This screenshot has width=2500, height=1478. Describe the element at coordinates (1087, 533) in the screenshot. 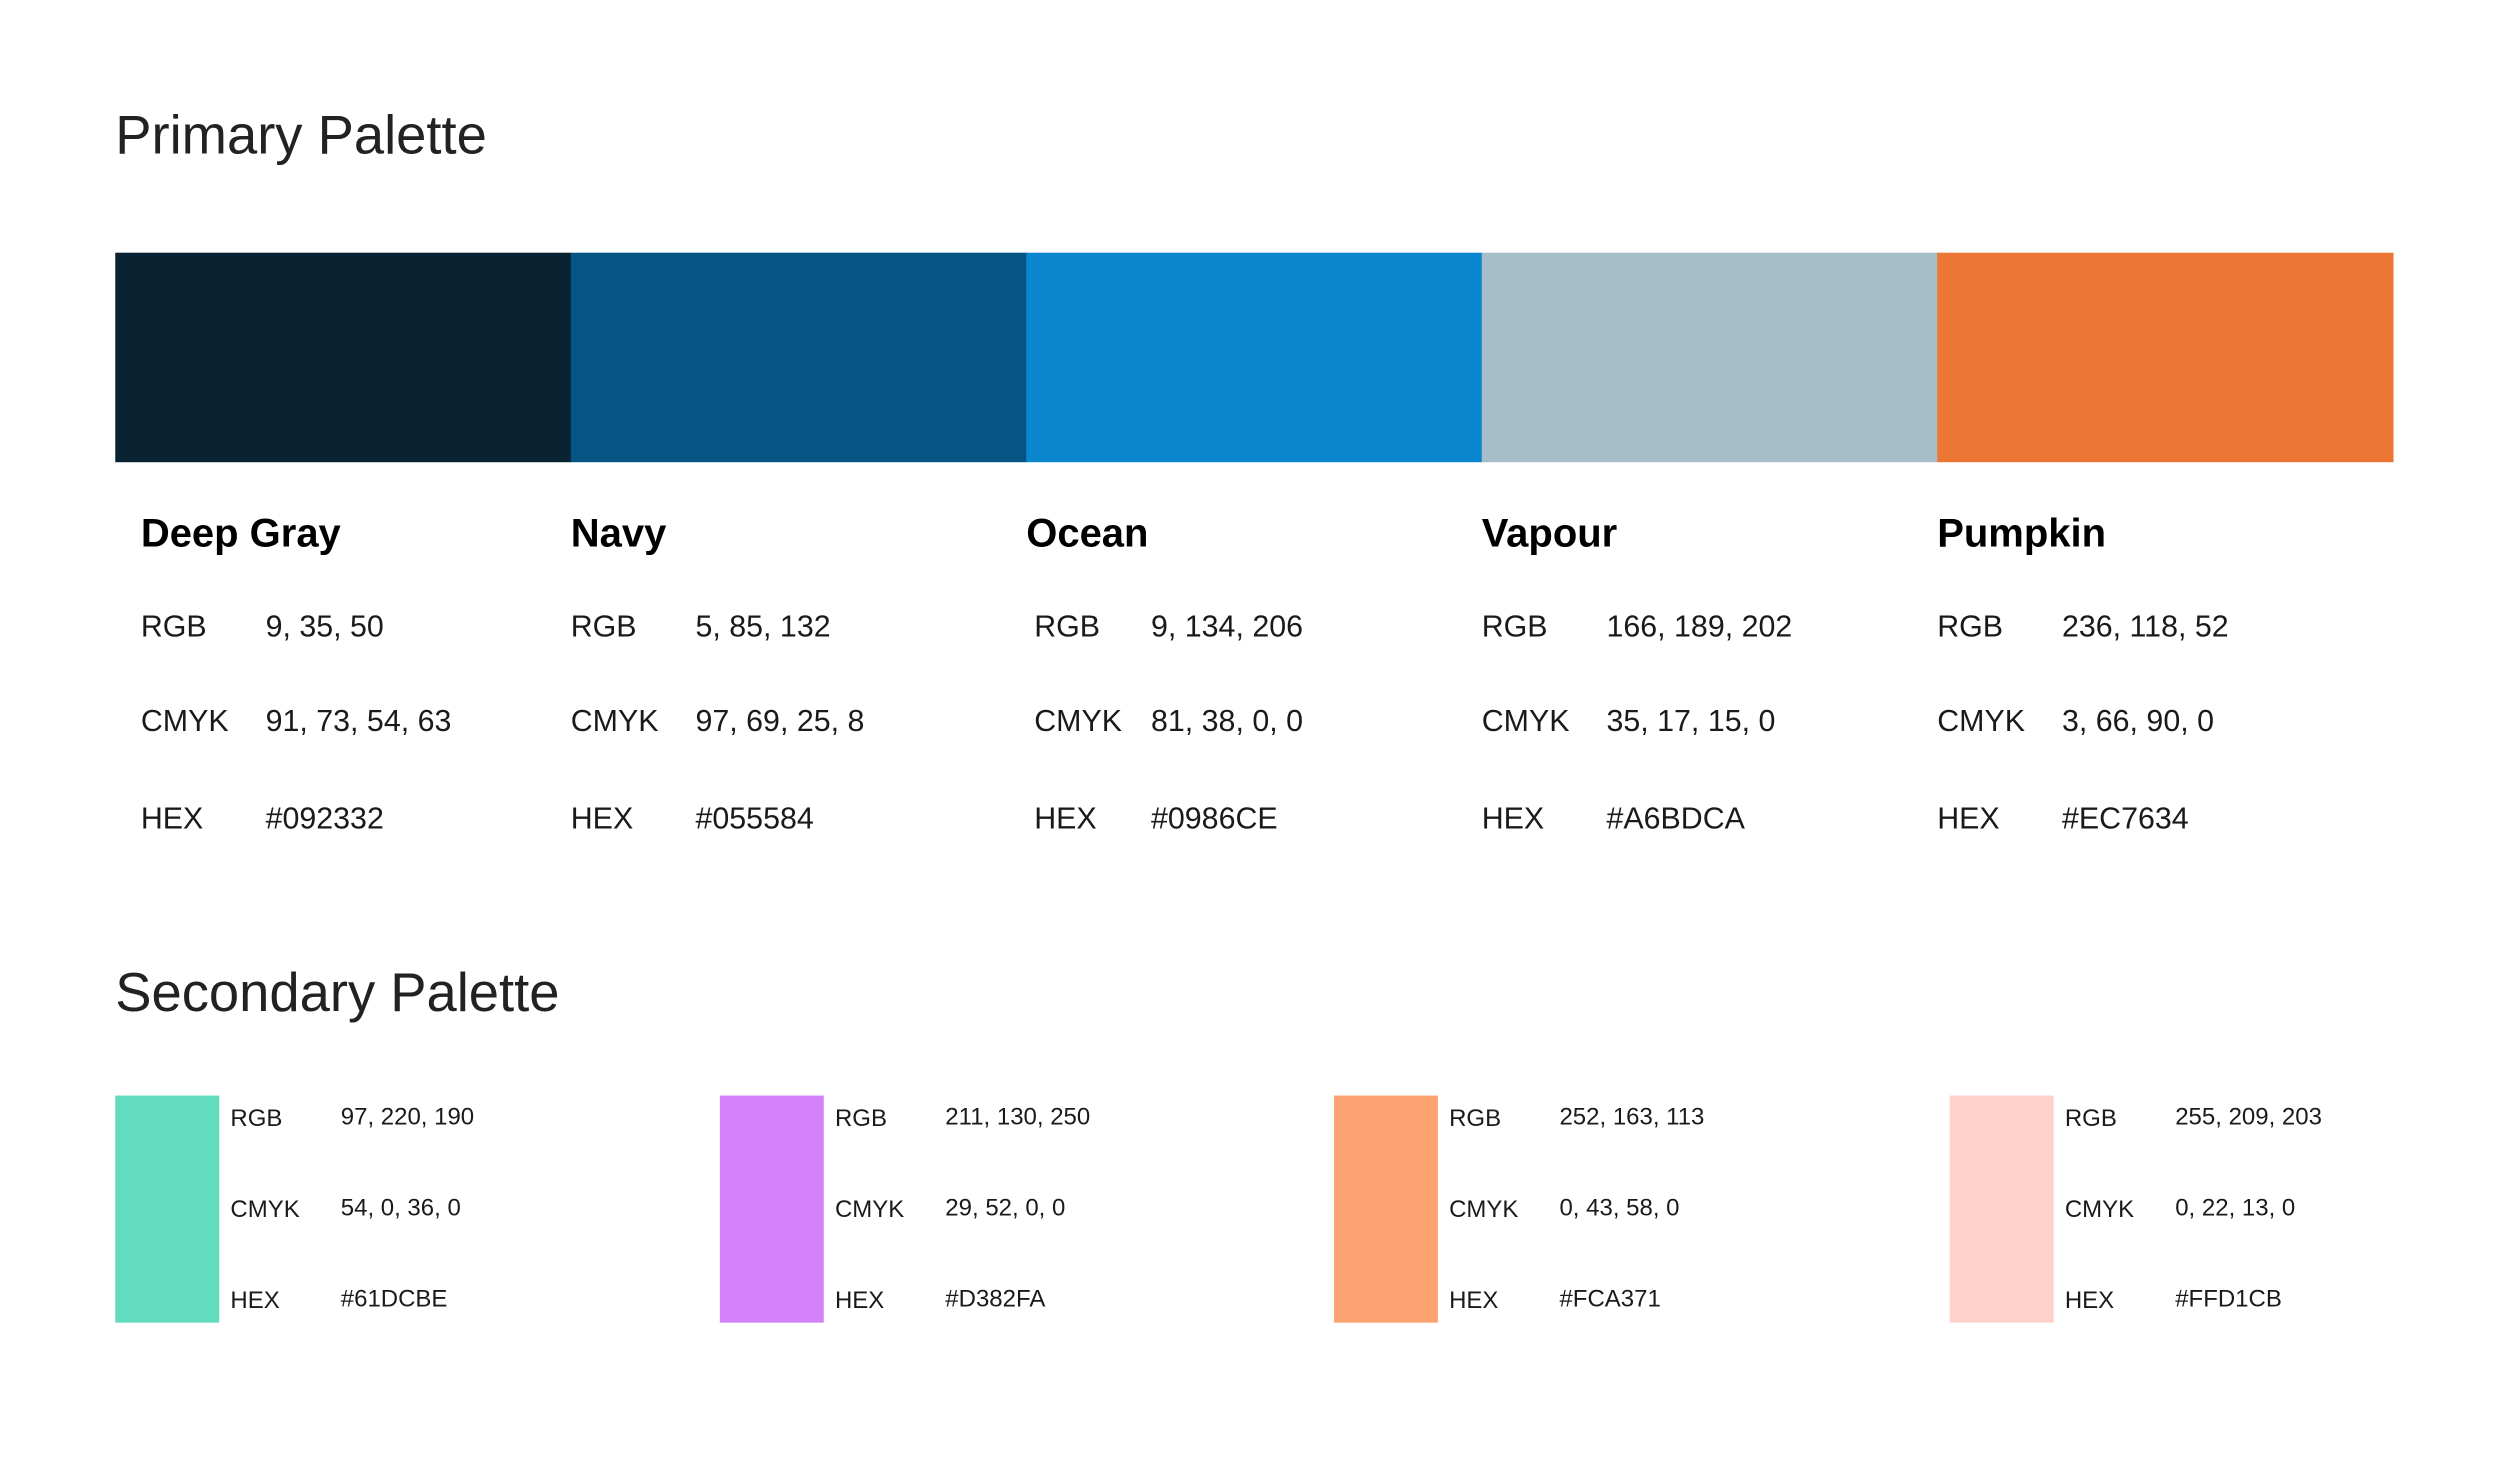

I see `color-name: Ocean` at that location.